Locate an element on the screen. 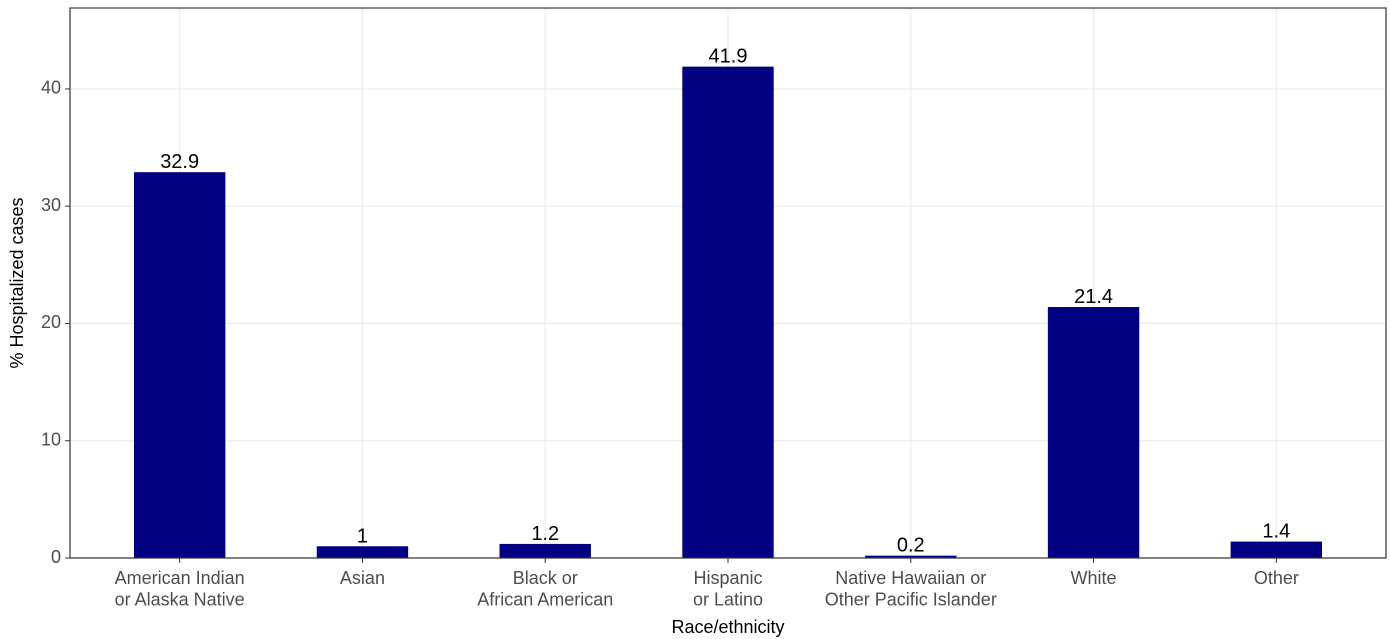 The height and width of the screenshot is (639, 1390). value-label: 1.4 is located at coordinates (1276, 532).